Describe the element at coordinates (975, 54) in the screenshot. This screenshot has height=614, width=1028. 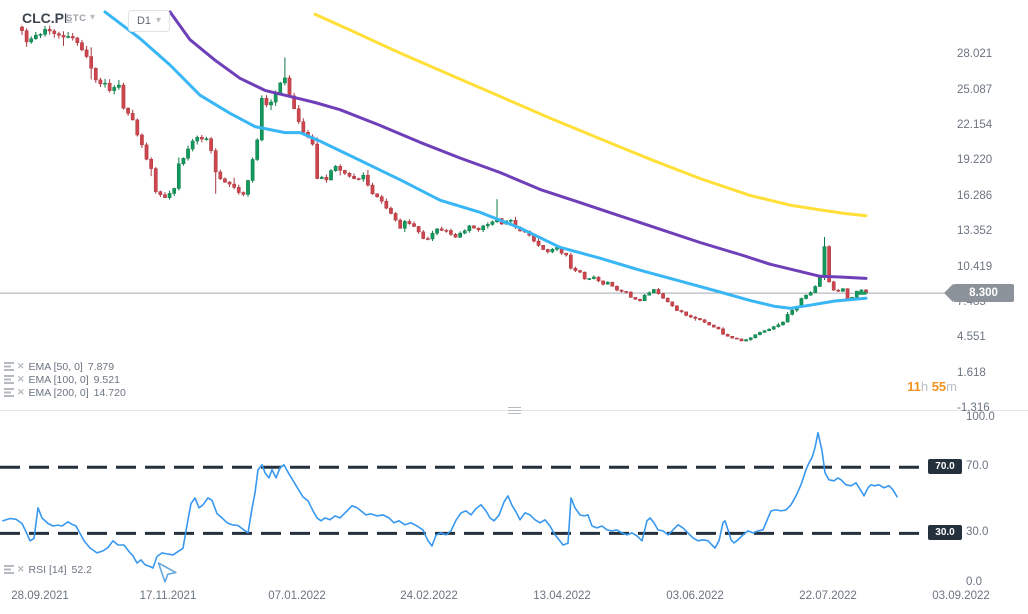
I see `price-tick-label: 28.021` at that location.